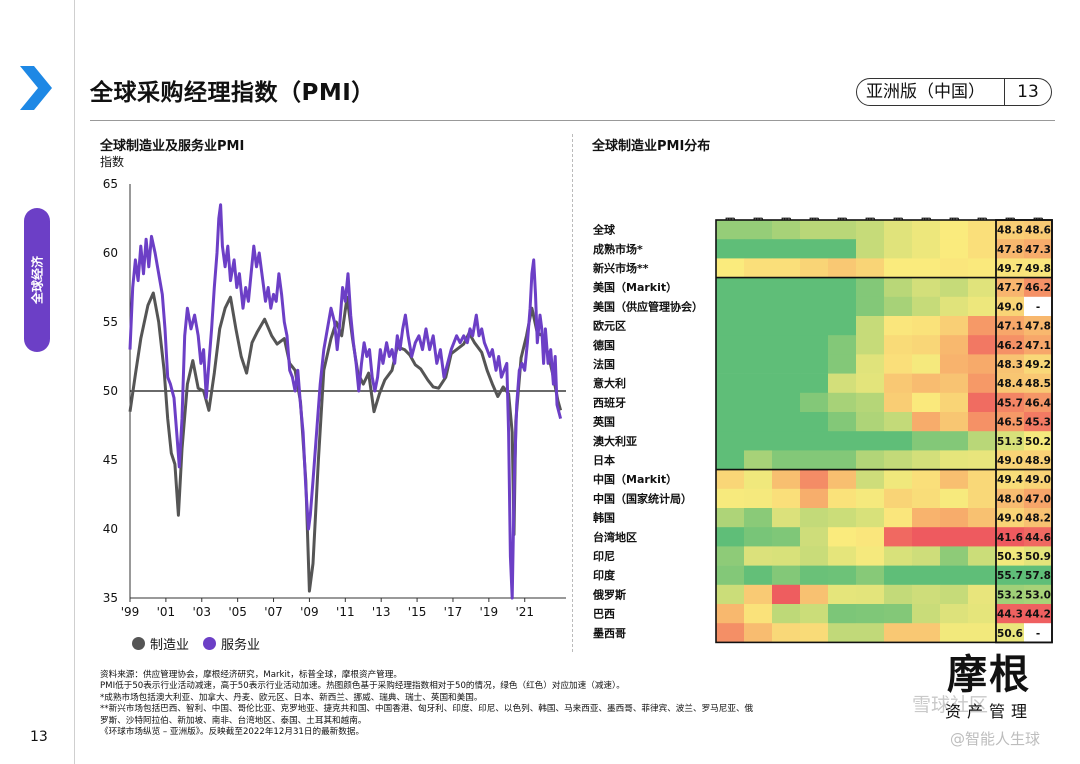 The image size is (1080, 764). I want to click on cell-value-label: 47.8, so click(1038, 327).